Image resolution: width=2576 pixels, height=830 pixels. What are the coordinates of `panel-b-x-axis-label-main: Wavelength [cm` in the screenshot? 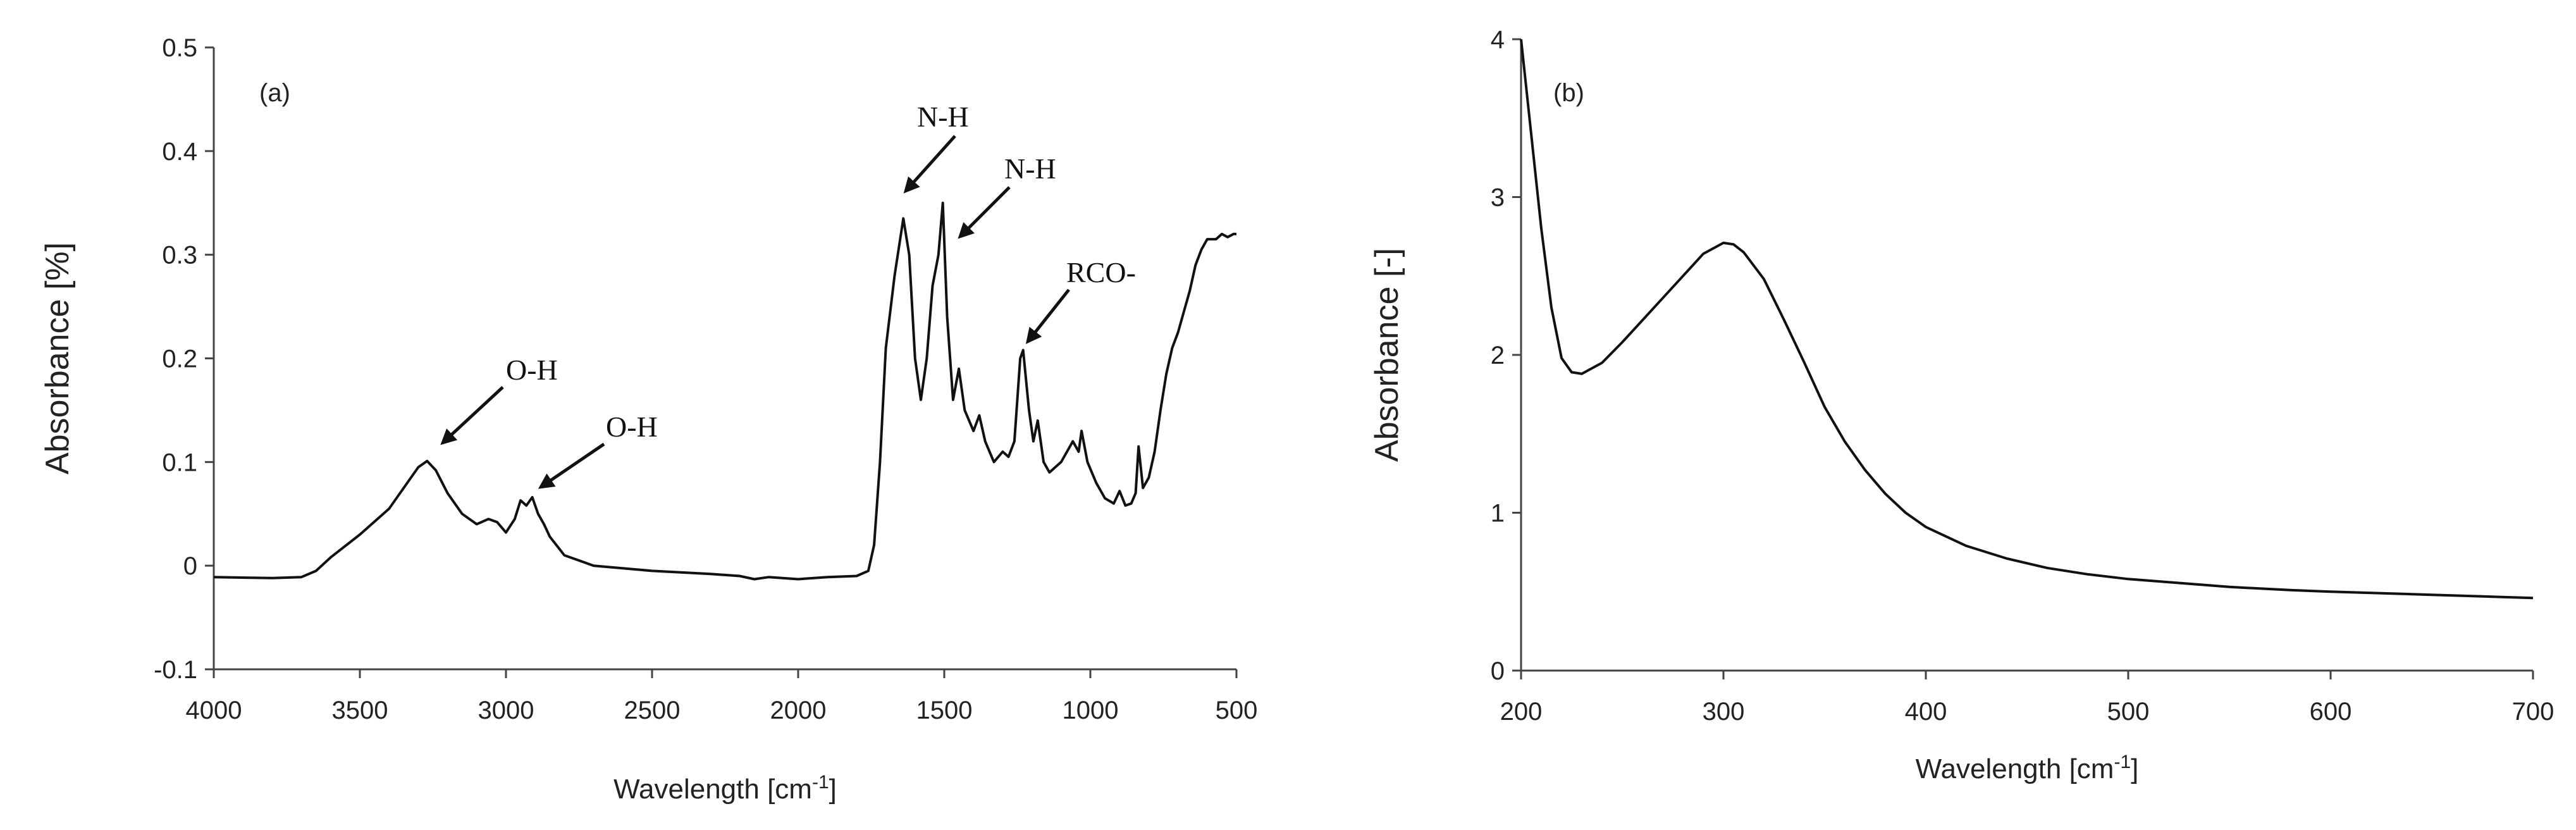 It's located at (2015, 768).